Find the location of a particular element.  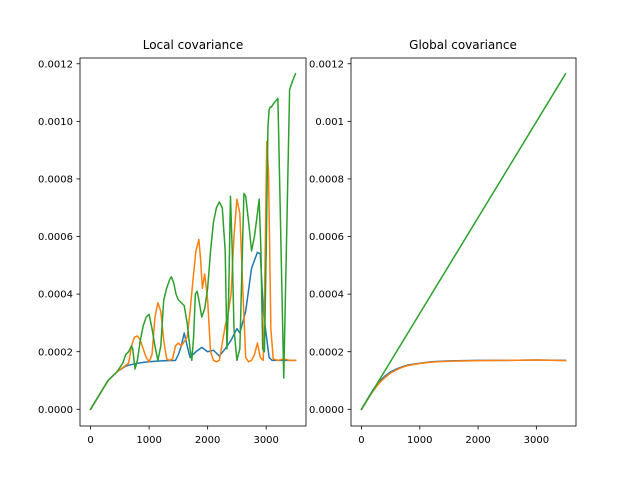

global-y-tick-label: 0.0004 is located at coordinates (326, 295).